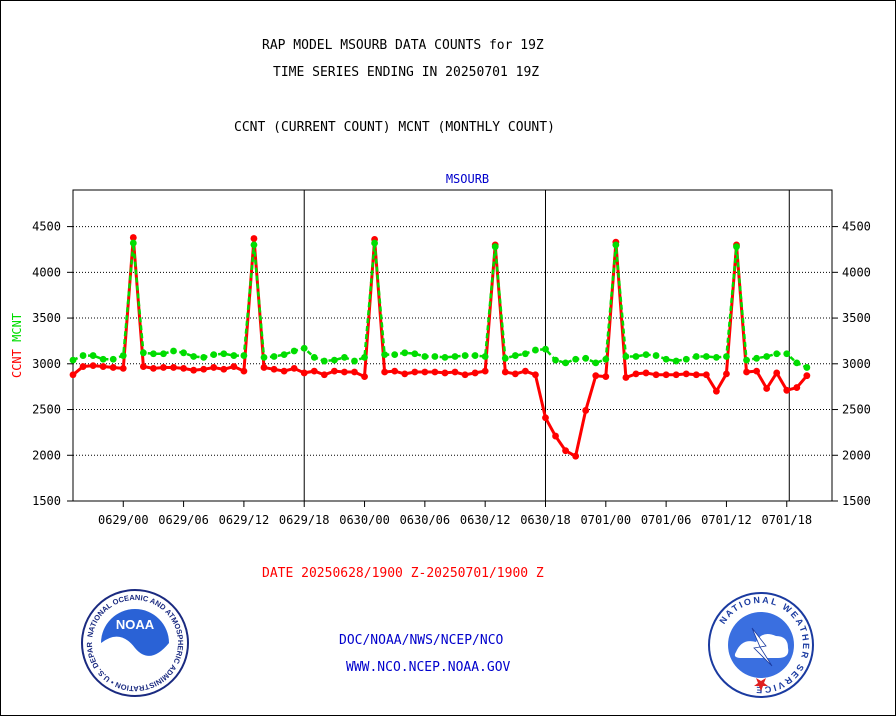 This screenshot has height=716, width=896. What do you see at coordinates (17, 363) in the screenshot?
I see `y-axis-label-ccnt: CCNT` at bounding box center [17, 363].